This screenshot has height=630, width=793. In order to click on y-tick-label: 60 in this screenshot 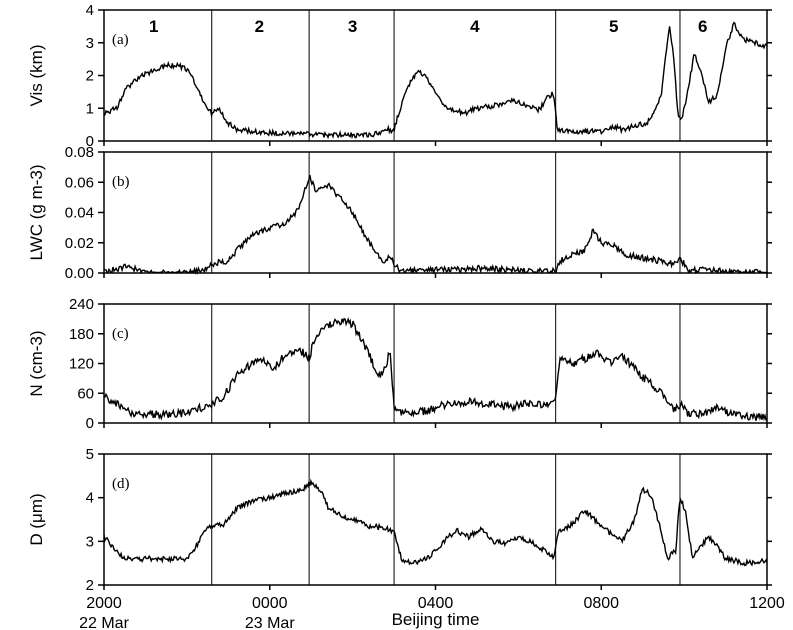, I will do `click(85, 393)`.